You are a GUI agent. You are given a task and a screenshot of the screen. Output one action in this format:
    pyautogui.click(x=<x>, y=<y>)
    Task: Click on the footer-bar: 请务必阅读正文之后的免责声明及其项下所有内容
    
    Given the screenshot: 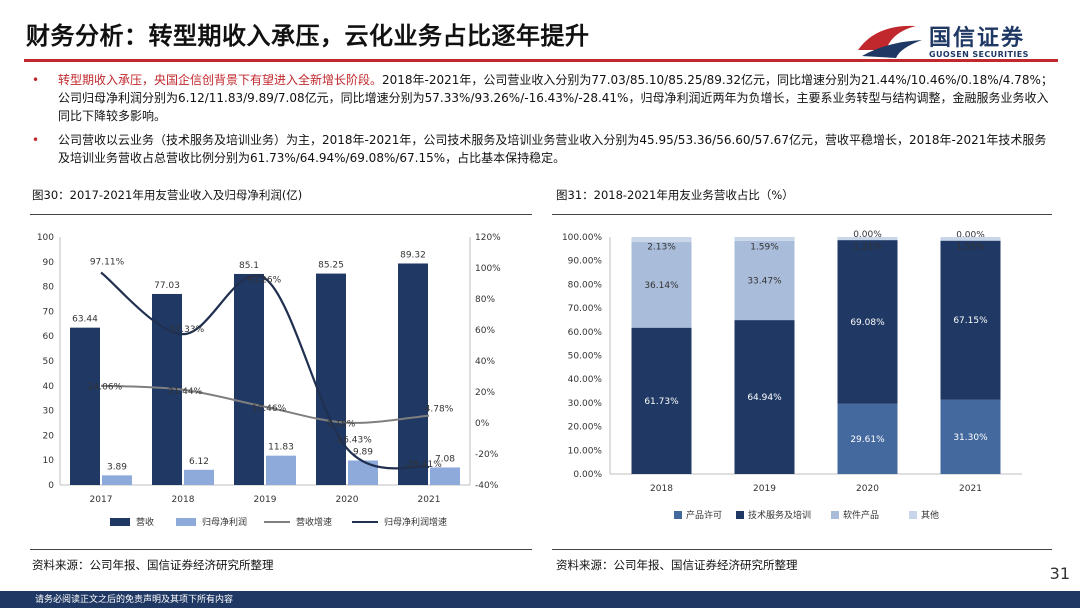 What is the action you would take?
    pyautogui.click(x=540, y=599)
    